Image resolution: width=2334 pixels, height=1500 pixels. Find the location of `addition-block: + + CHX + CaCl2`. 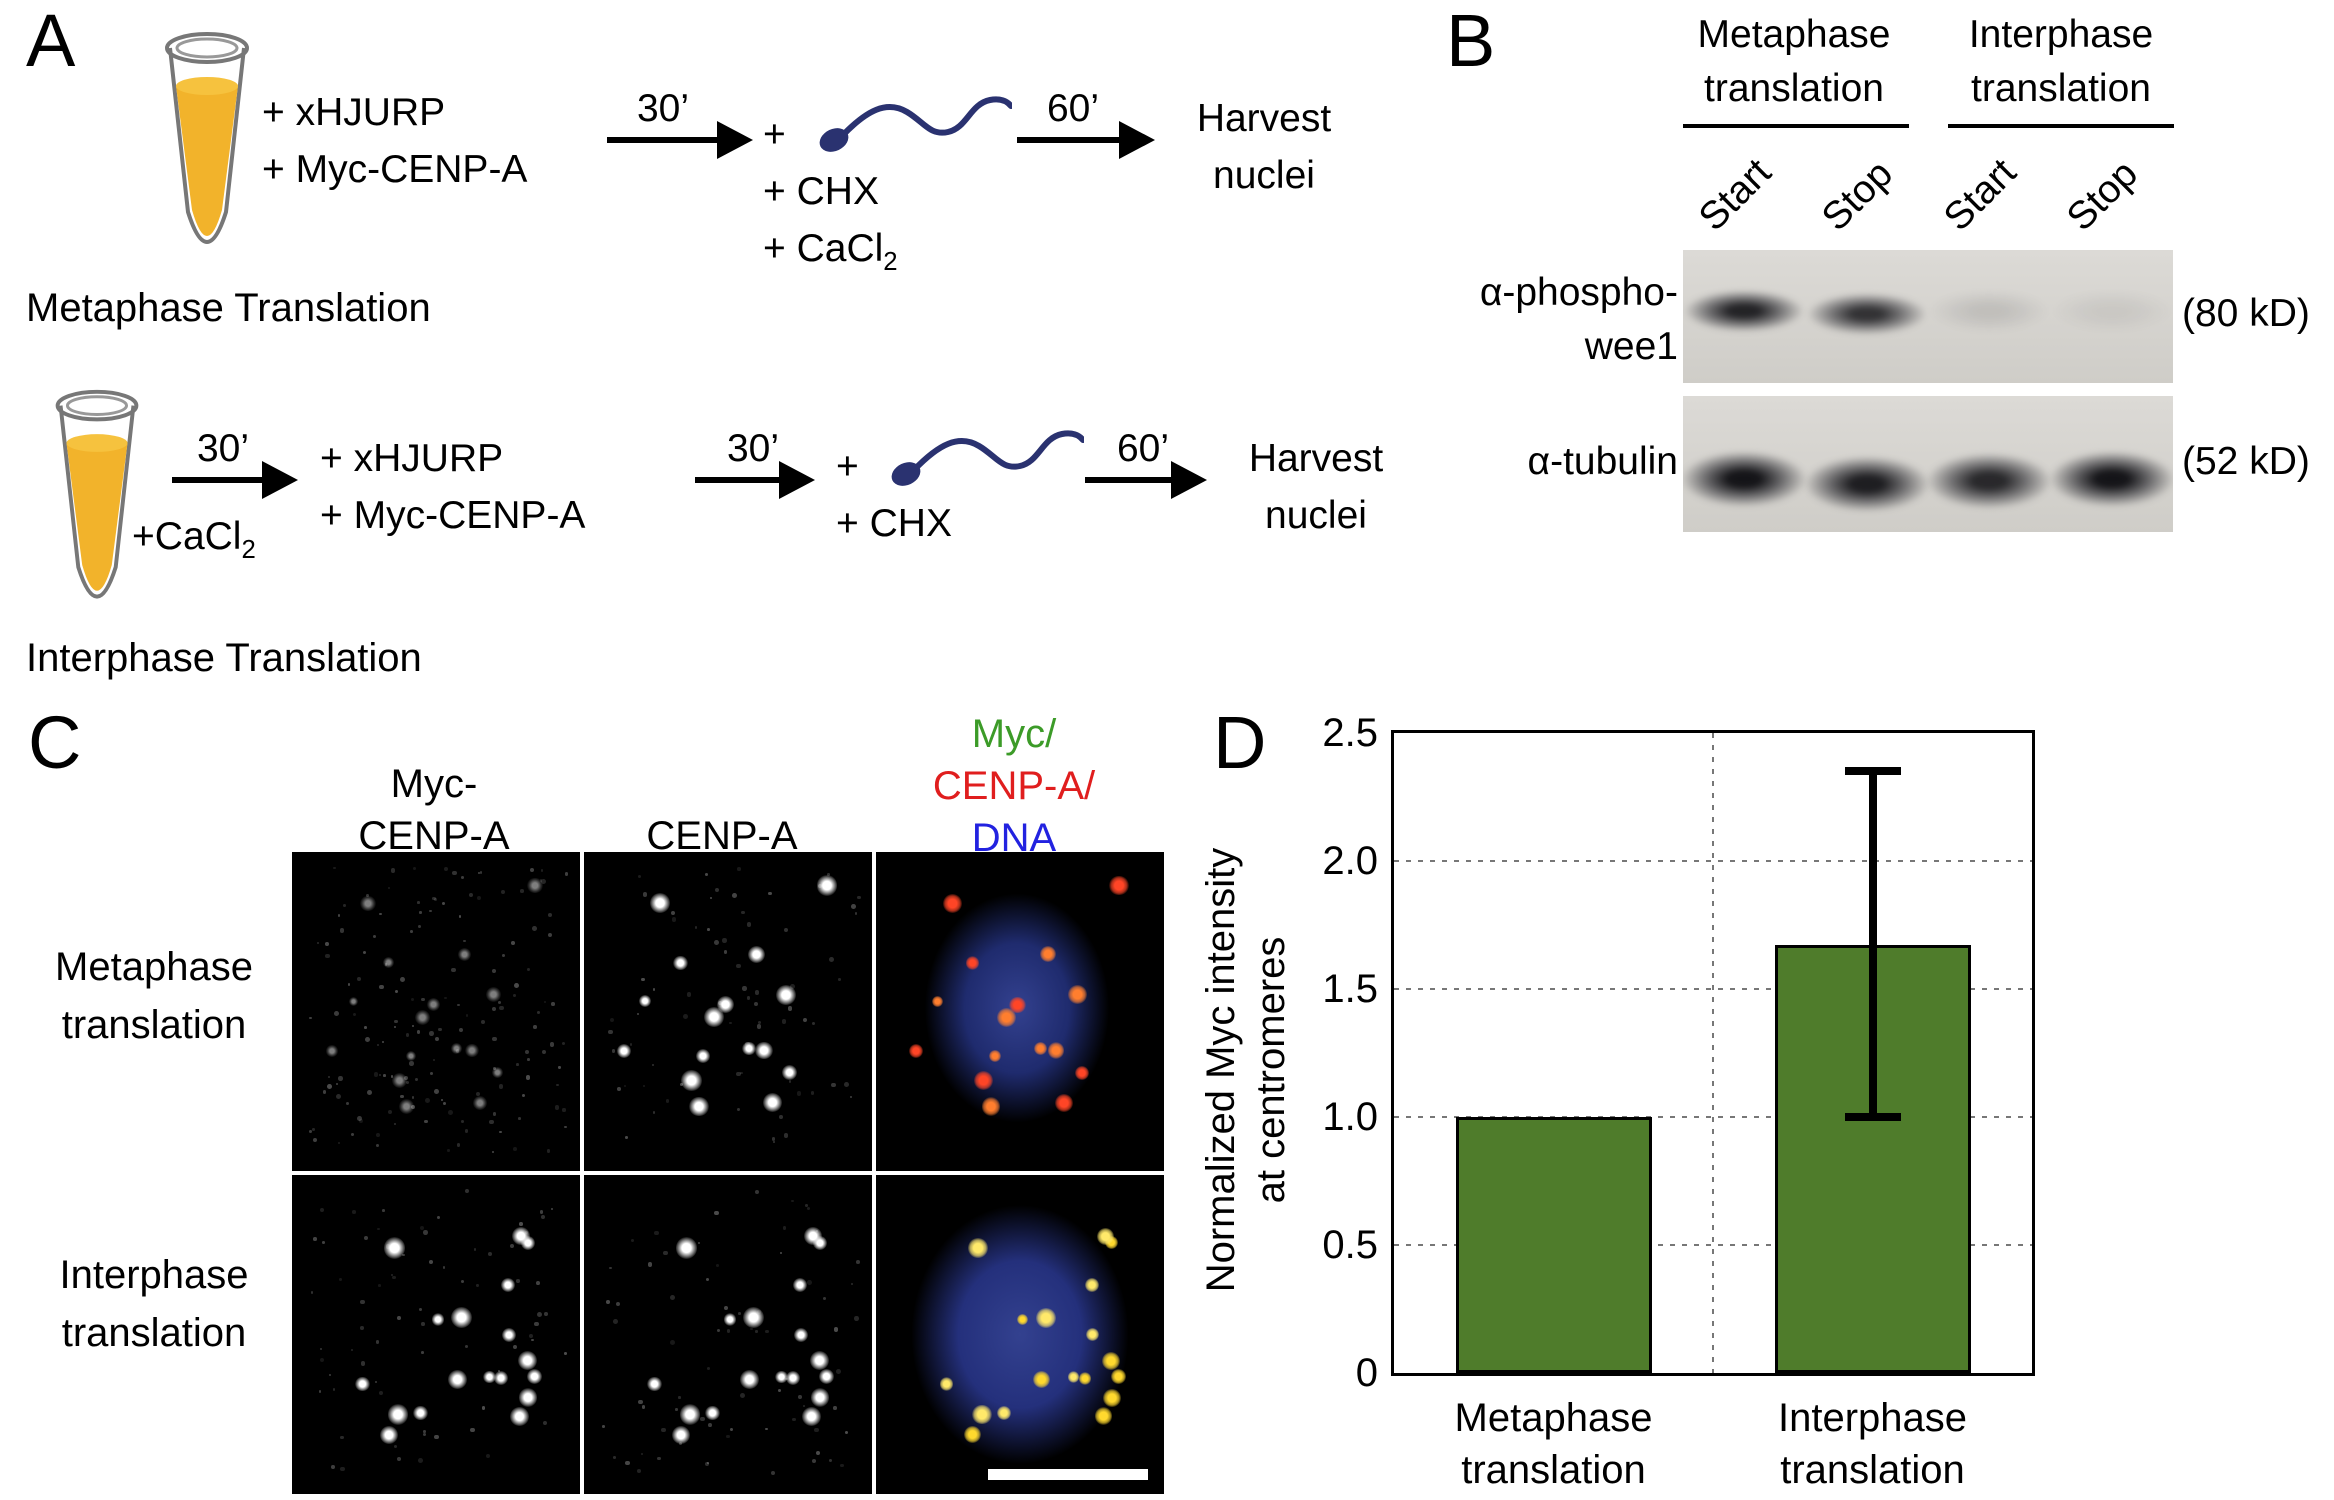

addition-block: + + CHX + CaCl2 is located at coordinates (830, 198).